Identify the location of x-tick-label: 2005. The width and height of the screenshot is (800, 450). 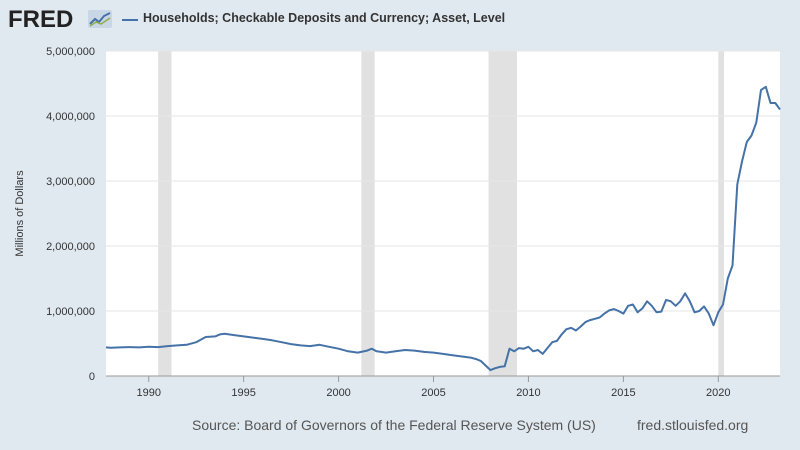
(433, 393).